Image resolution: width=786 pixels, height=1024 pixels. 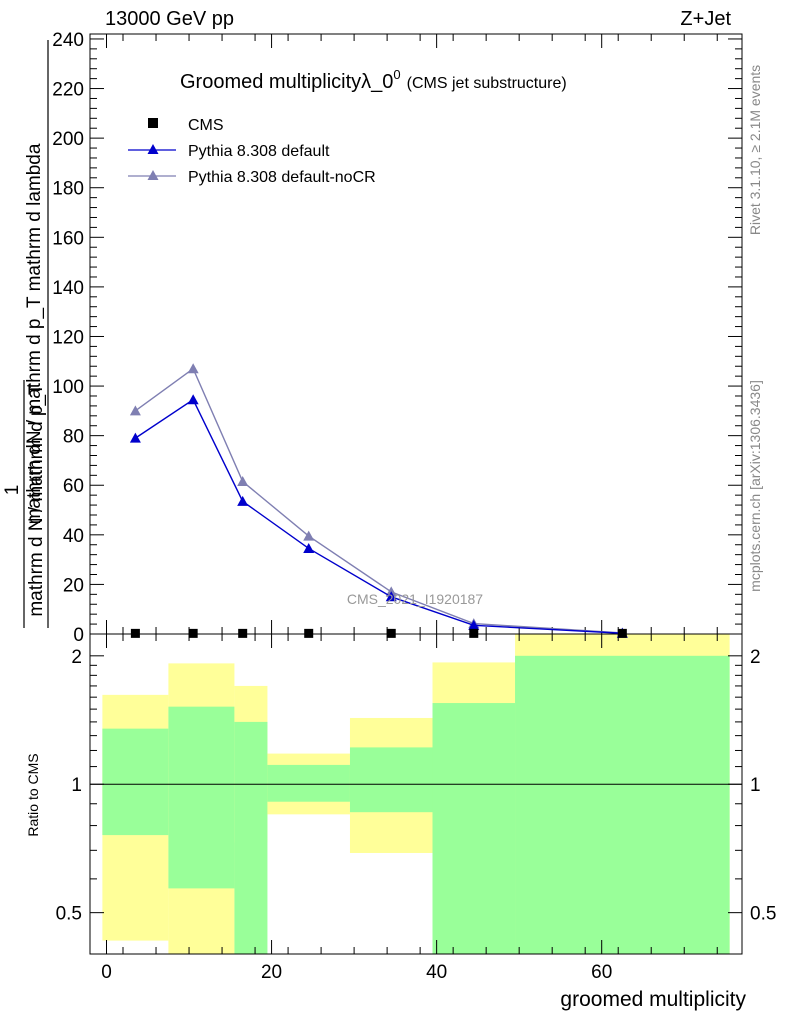 What do you see at coordinates (76, 785) in the screenshot?
I see `ratio-y-tick-label-1: 1` at bounding box center [76, 785].